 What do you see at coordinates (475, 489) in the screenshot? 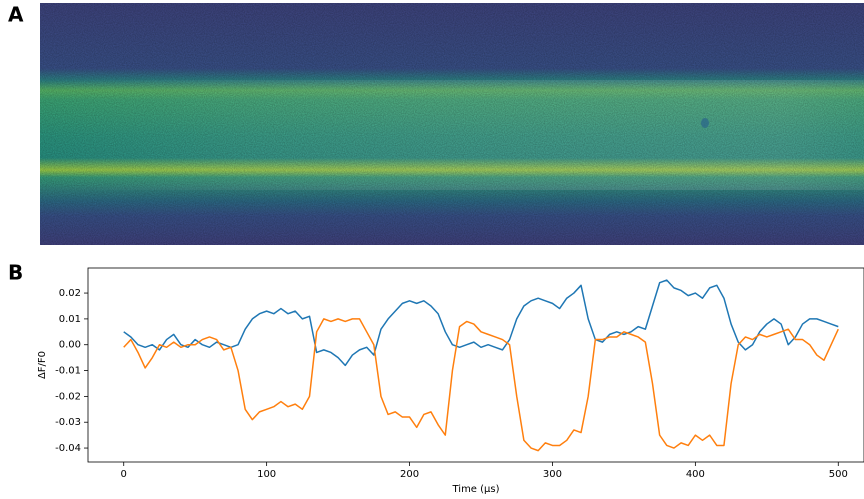
I see `x-axis-label: Time (μs)` at bounding box center [475, 489].